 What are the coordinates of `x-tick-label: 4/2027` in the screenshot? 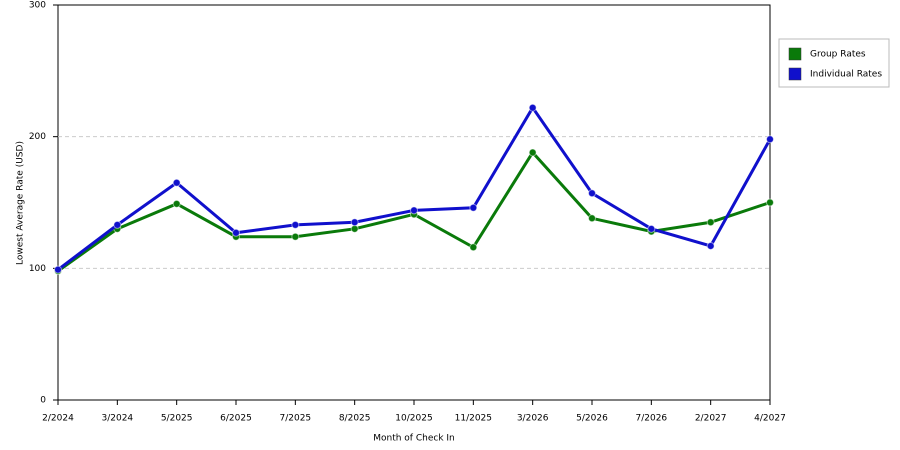 It's located at (770, 419).